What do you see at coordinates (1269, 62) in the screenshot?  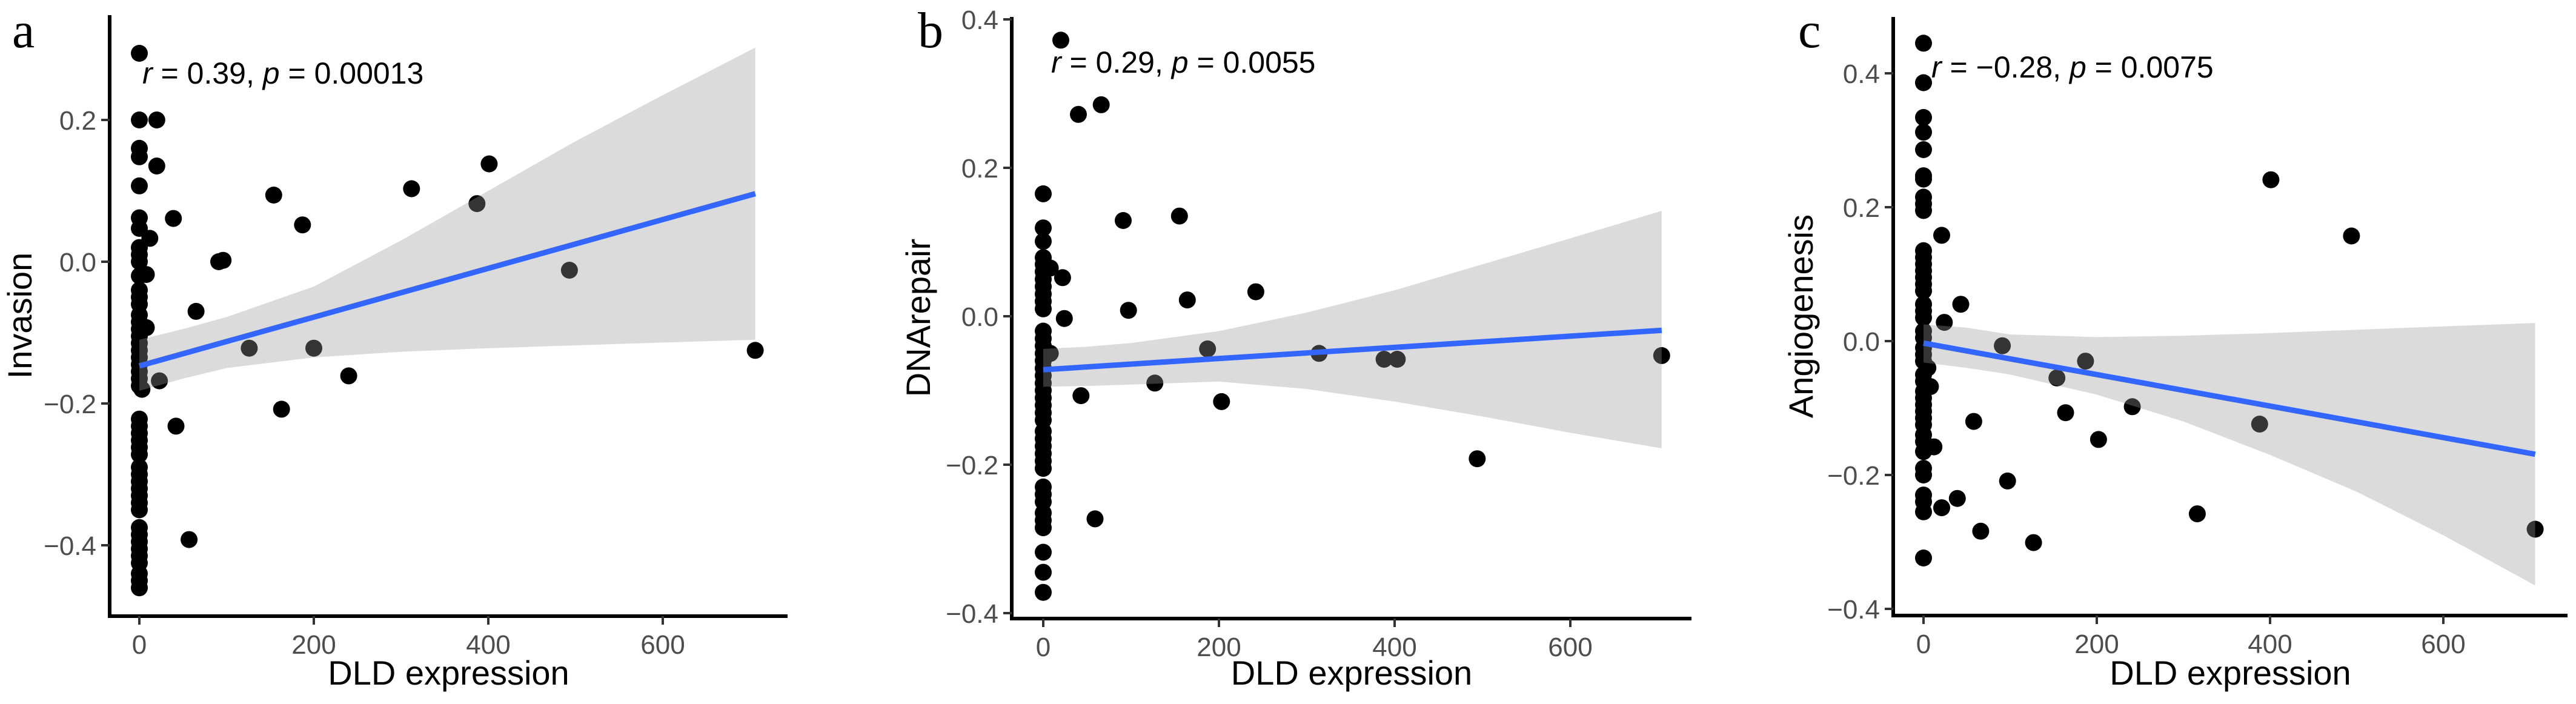 I see `p-value: 0.0055` at bounding box center [1269, 62].